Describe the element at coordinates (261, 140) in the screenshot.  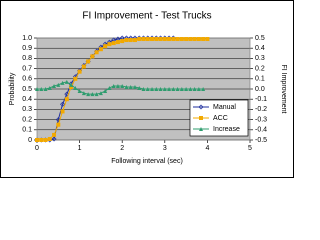
I see `y2-tick-label: -0.5` at that location.